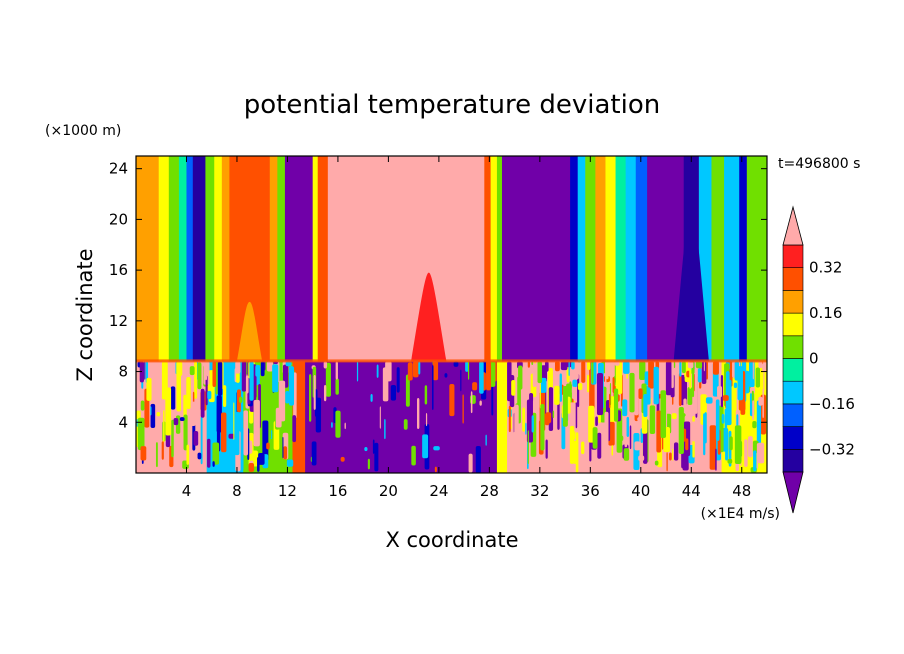  What do you see at coordinates (388, 491) in the screenshot?
I see `x-tick-label: 20` at bounding box center [388, 491].